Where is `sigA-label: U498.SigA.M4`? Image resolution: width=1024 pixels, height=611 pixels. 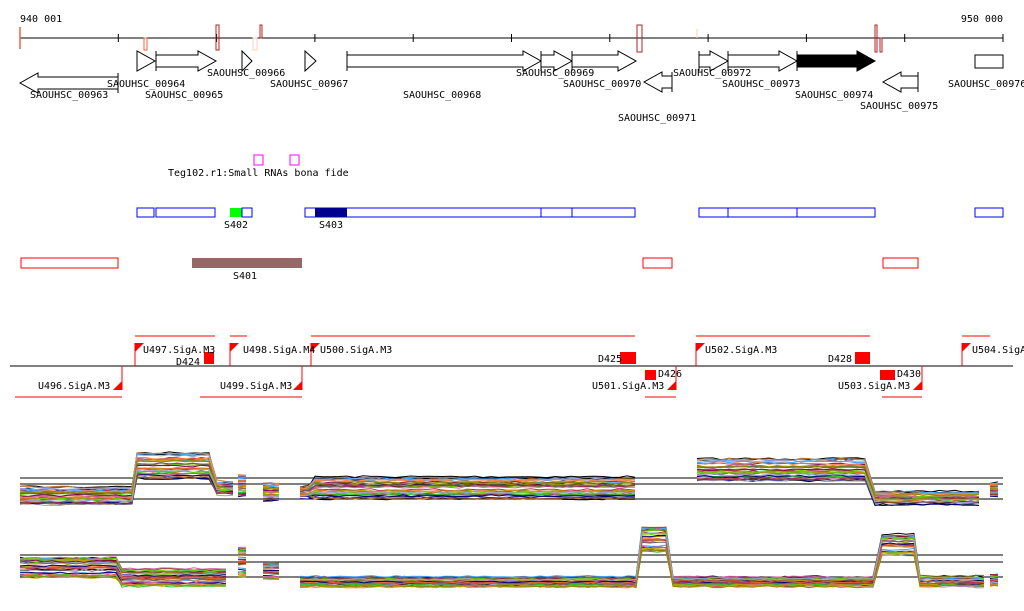
sigA-label: U498.SigA.M4 is located at coordinates (279, 350).